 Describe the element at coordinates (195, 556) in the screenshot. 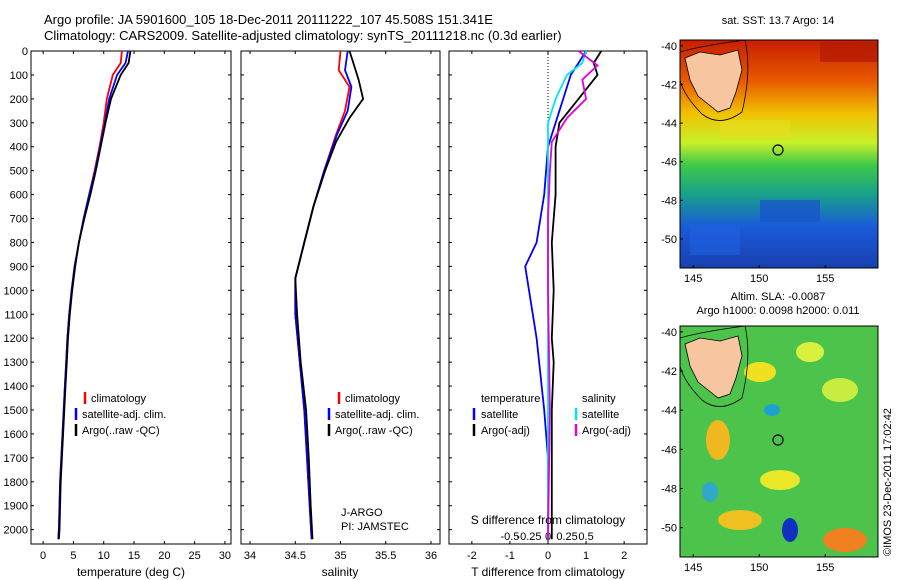

I see `x-tick-label: 25` at that location.